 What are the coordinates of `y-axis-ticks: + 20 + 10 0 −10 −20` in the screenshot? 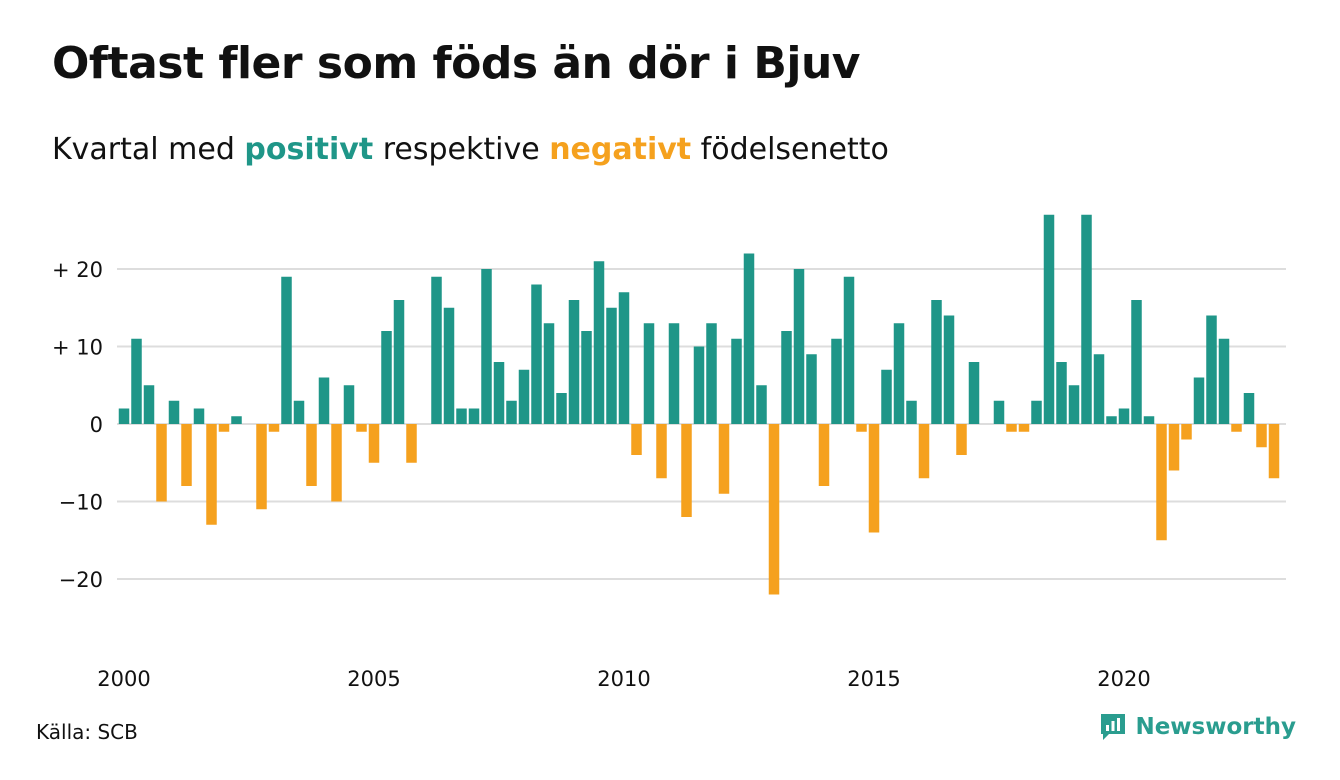 It's located at (77, 425).